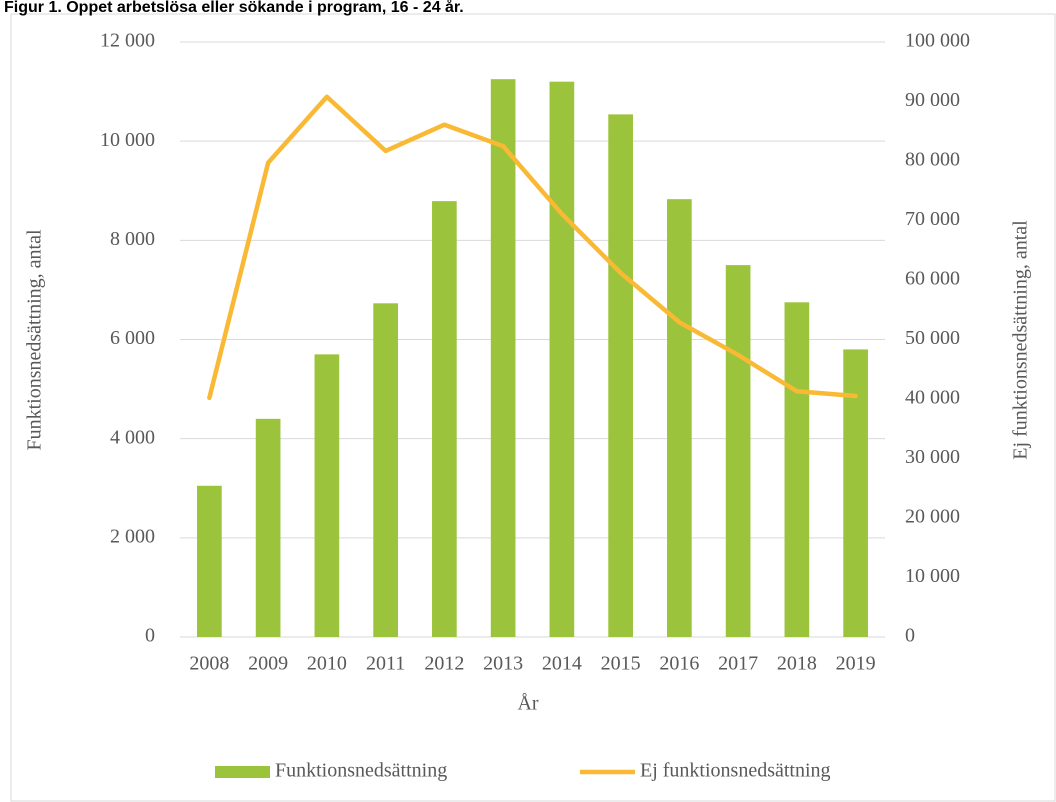 This screenshot has width=1056, height=802. What do you see at coordinates (209, 664) in the screenshot?
I see `x-tick-label: 2008` at bounding box center [209, 664].